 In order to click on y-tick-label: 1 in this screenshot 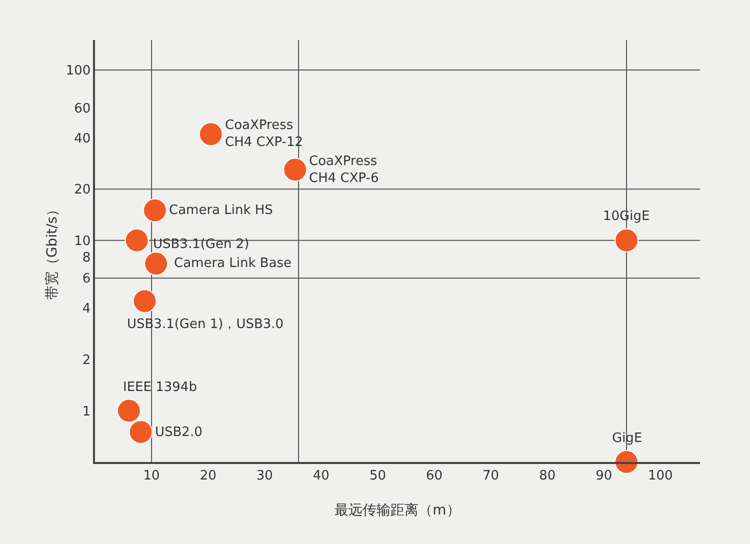, I will do `click(86, 412)`.